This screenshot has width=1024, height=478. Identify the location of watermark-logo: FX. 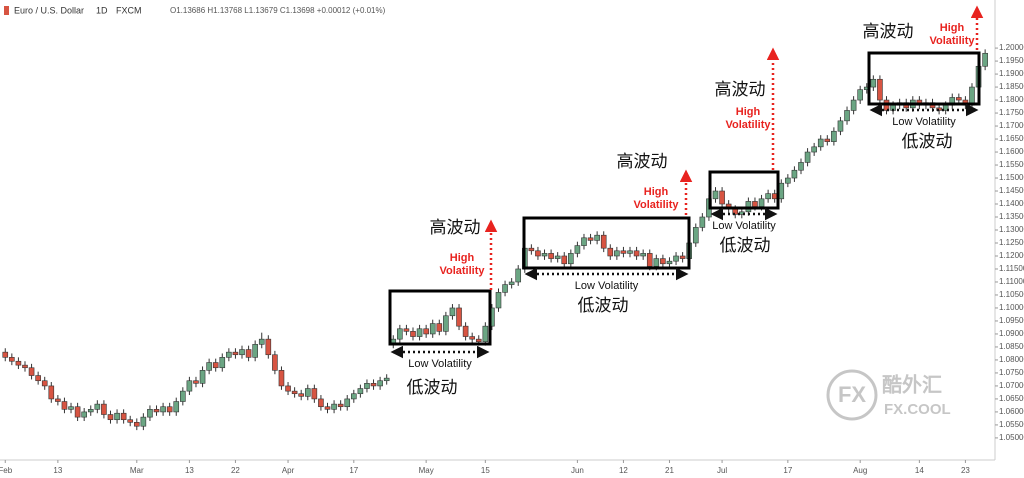
(852, 394).